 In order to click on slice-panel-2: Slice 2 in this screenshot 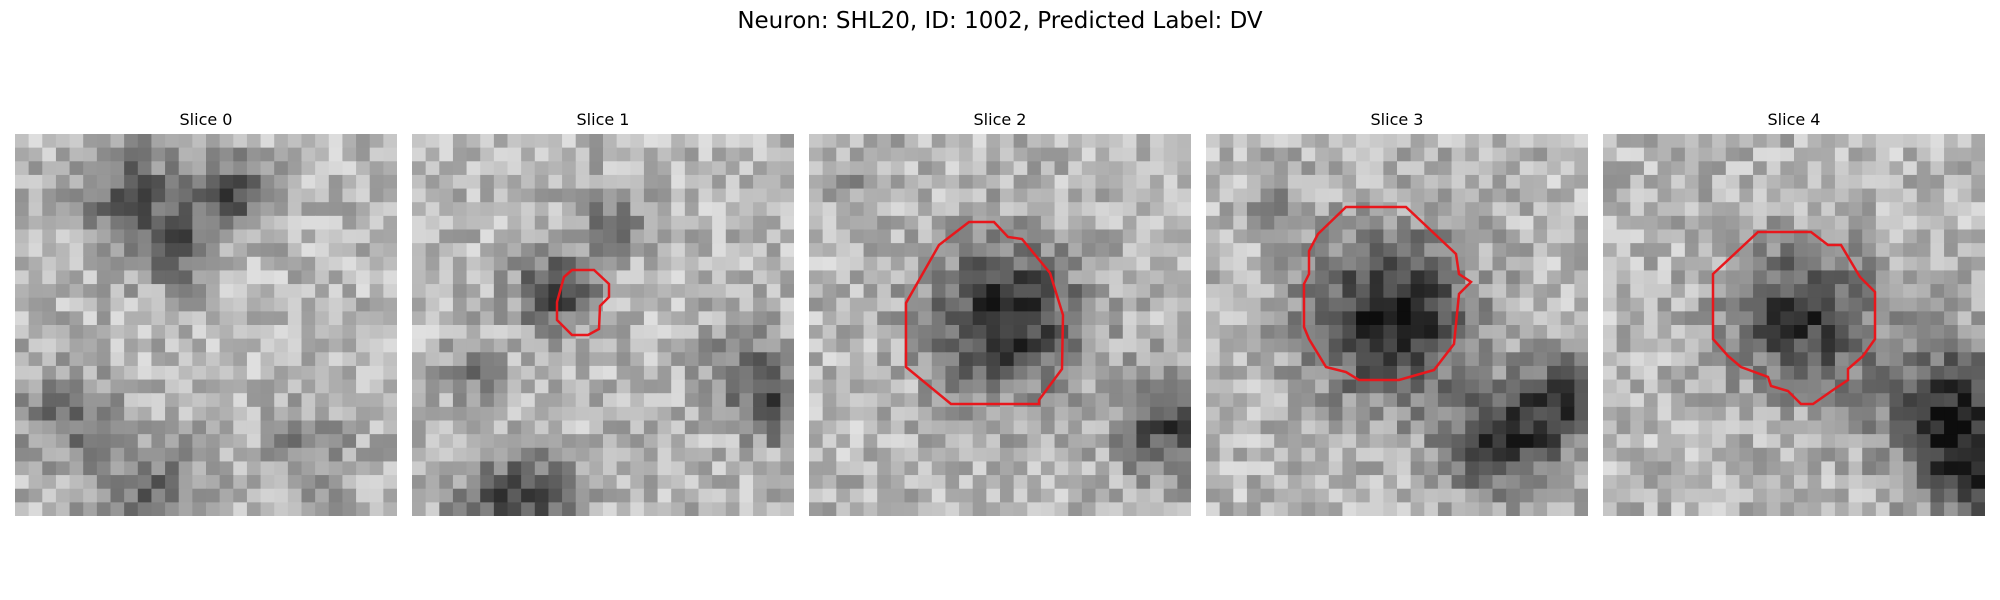, I will do `click(1000, 313)`.